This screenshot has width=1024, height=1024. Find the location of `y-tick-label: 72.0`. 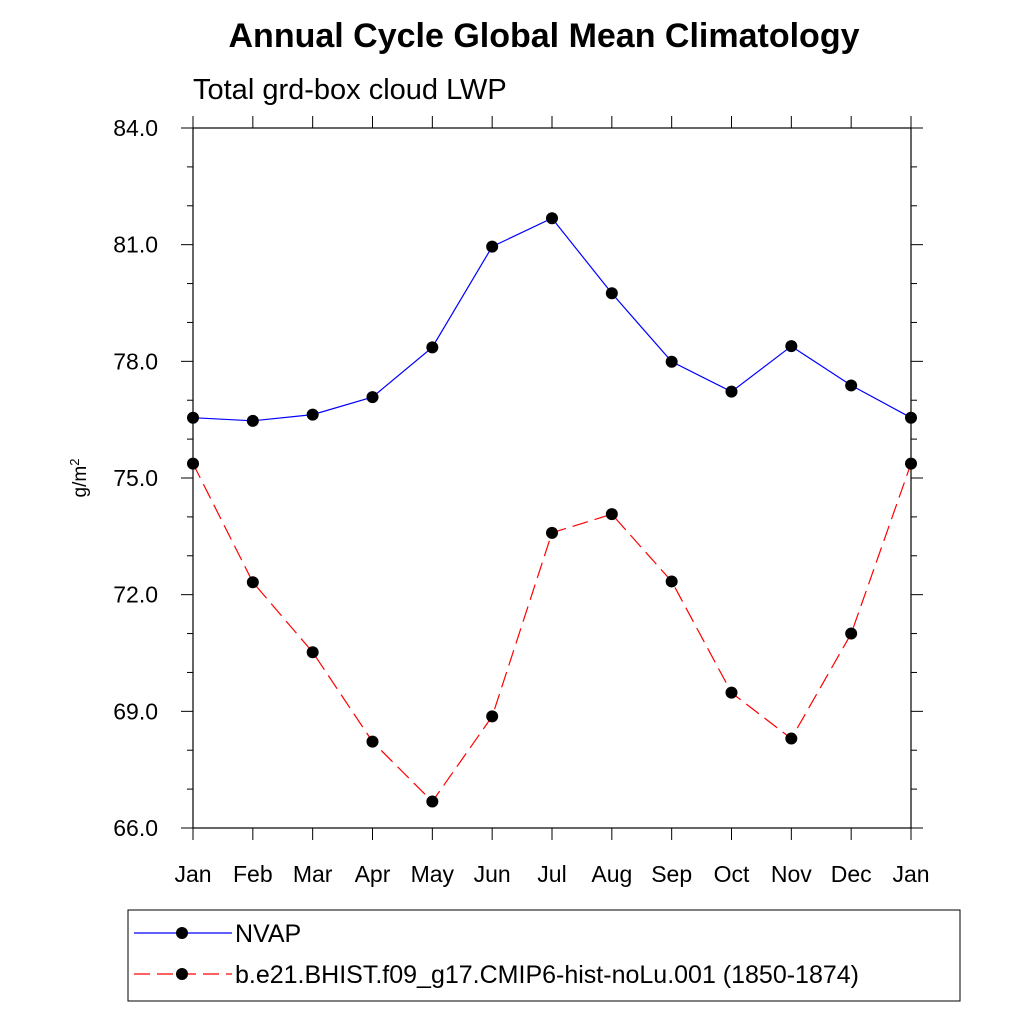

y-tick-label: 72.0 is located at coordinates (135, 595).